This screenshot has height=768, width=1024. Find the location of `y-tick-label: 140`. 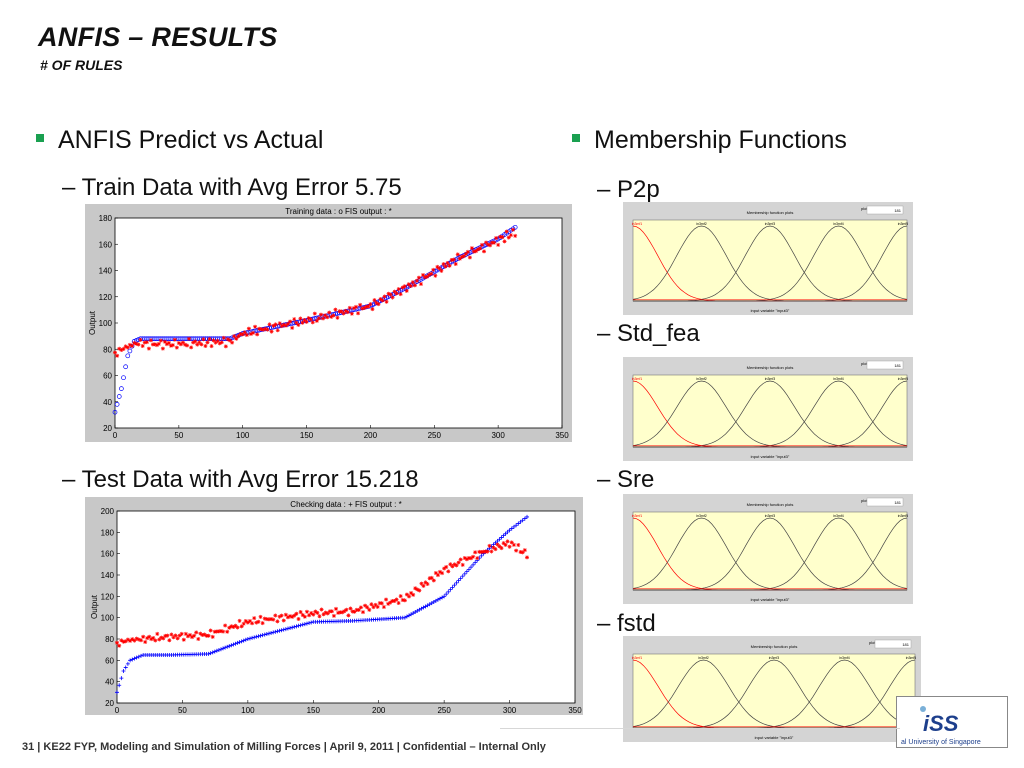

y-tick-label: 140 is located at coordinates (108, 575).